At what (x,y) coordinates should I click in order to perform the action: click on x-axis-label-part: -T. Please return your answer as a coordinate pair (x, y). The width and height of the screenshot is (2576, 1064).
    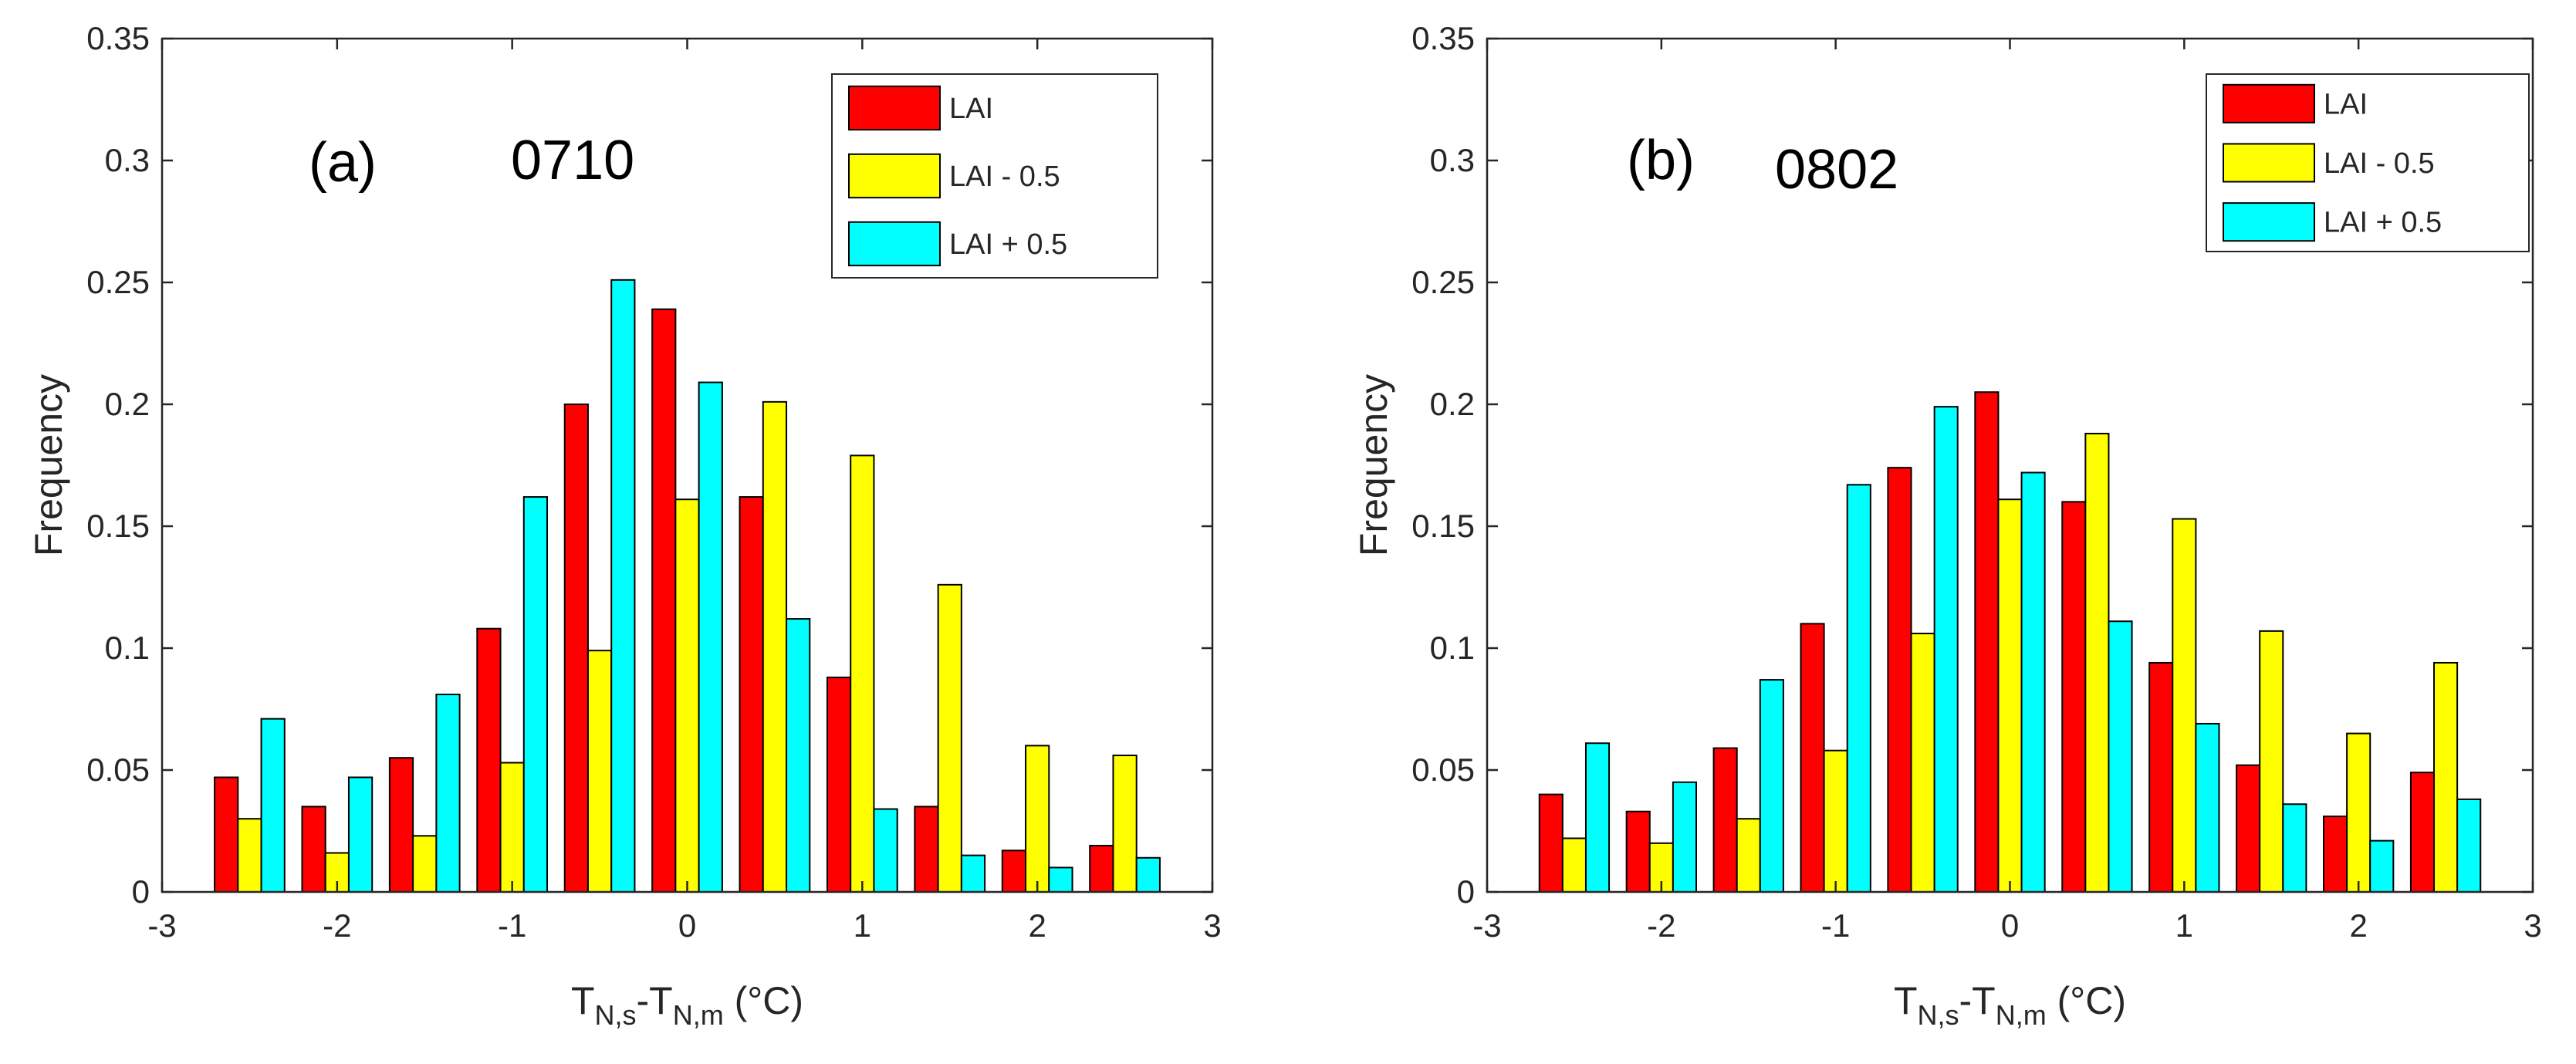
    Looking at the image, I should click on (1977, 1000).